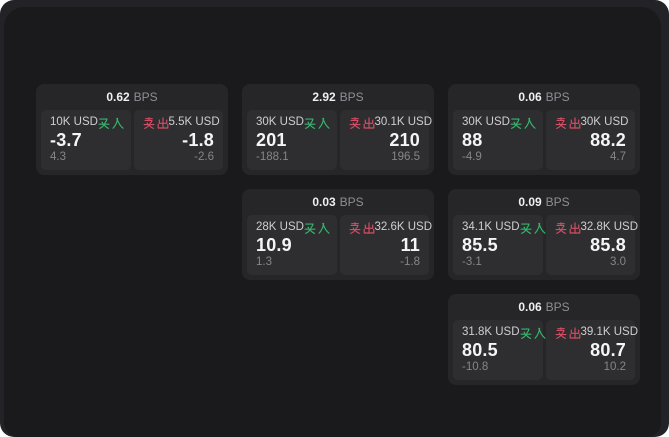  Describe the element at coordinates (264, 262) in the screenshot. I see `buy-change: 1.3` at that location.